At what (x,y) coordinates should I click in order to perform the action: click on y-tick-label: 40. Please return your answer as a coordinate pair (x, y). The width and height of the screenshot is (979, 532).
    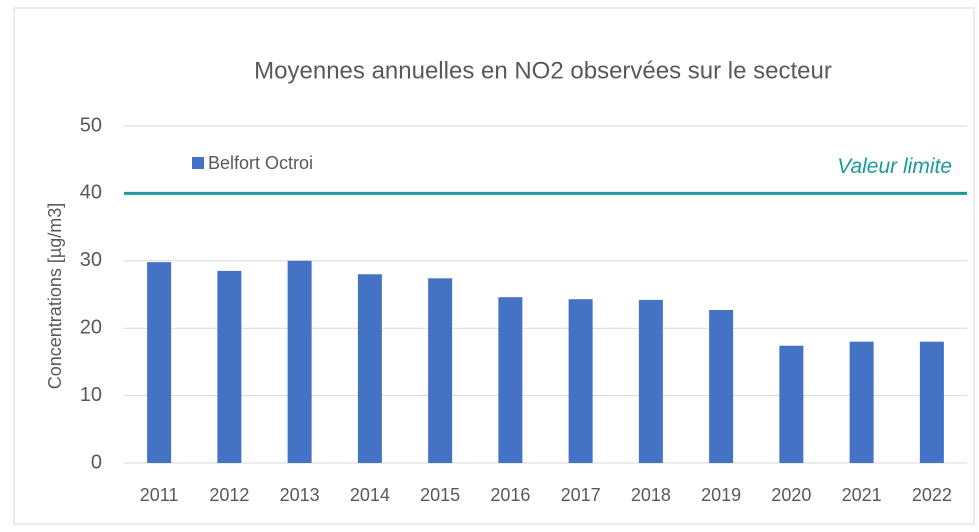
    Looking at the image, I should click on (91, 193).